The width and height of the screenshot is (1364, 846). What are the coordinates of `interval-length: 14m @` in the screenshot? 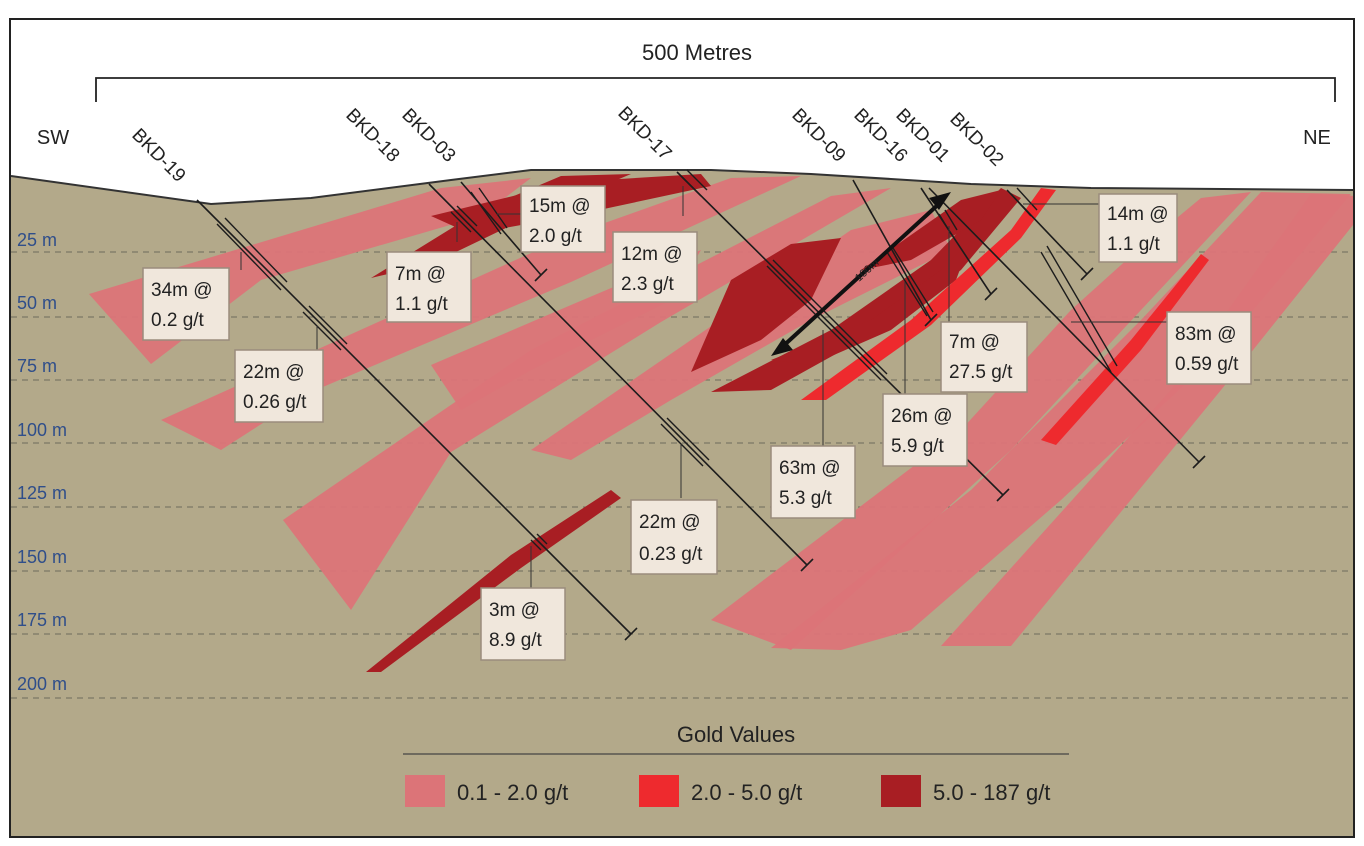 It's located at (1138, 214).